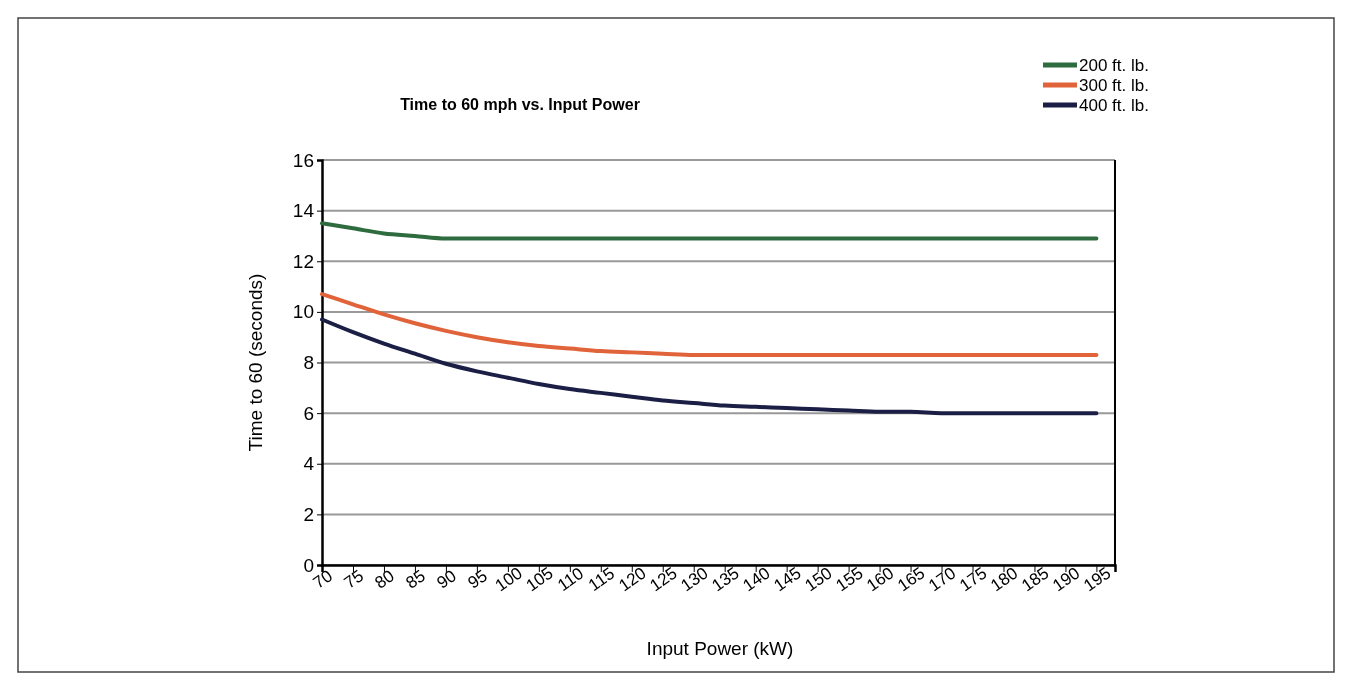 The image size is (1352, 690). What do you see at coordinates (303, 312) in the screenshot?
I see `y-tick-label: 10` at bounding box center [303, 312].